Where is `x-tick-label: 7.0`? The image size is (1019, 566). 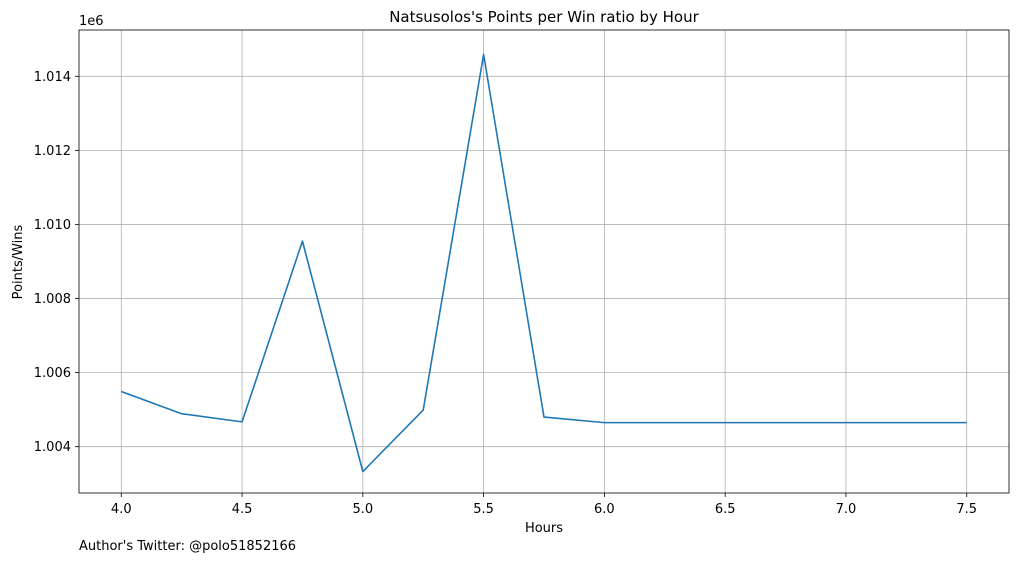 x-tick-label: 7.0 is located at coordinates (846, 509).